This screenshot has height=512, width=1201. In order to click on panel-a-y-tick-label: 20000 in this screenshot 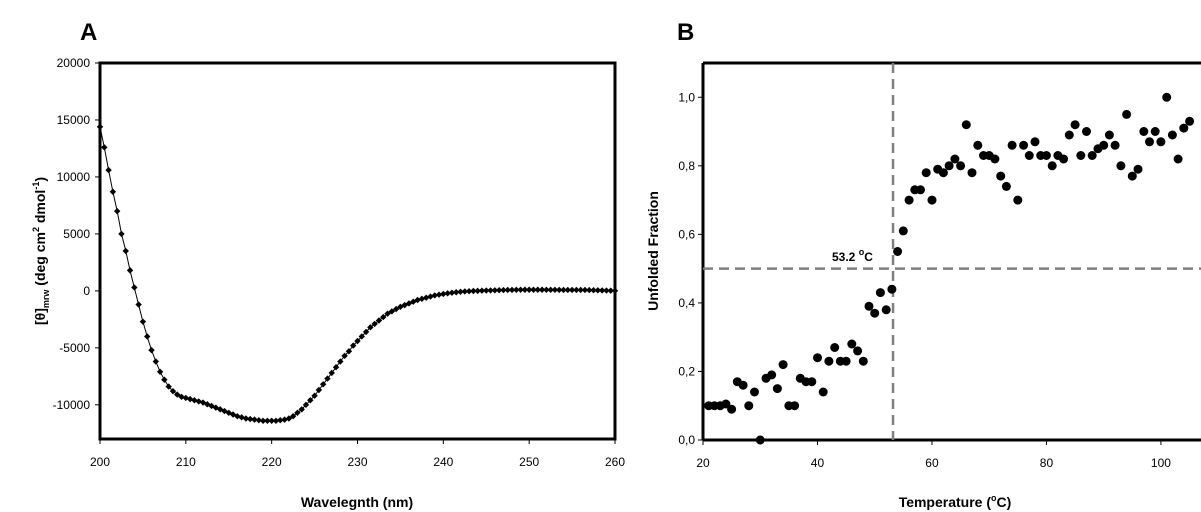, I will do `click(74, 63)`.